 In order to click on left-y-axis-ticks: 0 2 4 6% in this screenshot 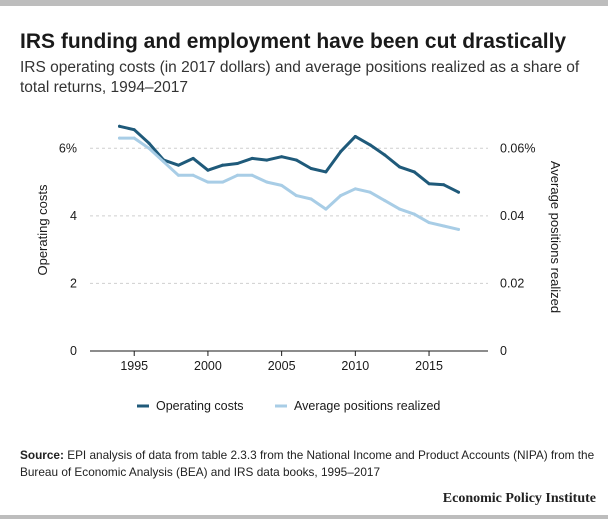, I will do `click(68, 249)`.